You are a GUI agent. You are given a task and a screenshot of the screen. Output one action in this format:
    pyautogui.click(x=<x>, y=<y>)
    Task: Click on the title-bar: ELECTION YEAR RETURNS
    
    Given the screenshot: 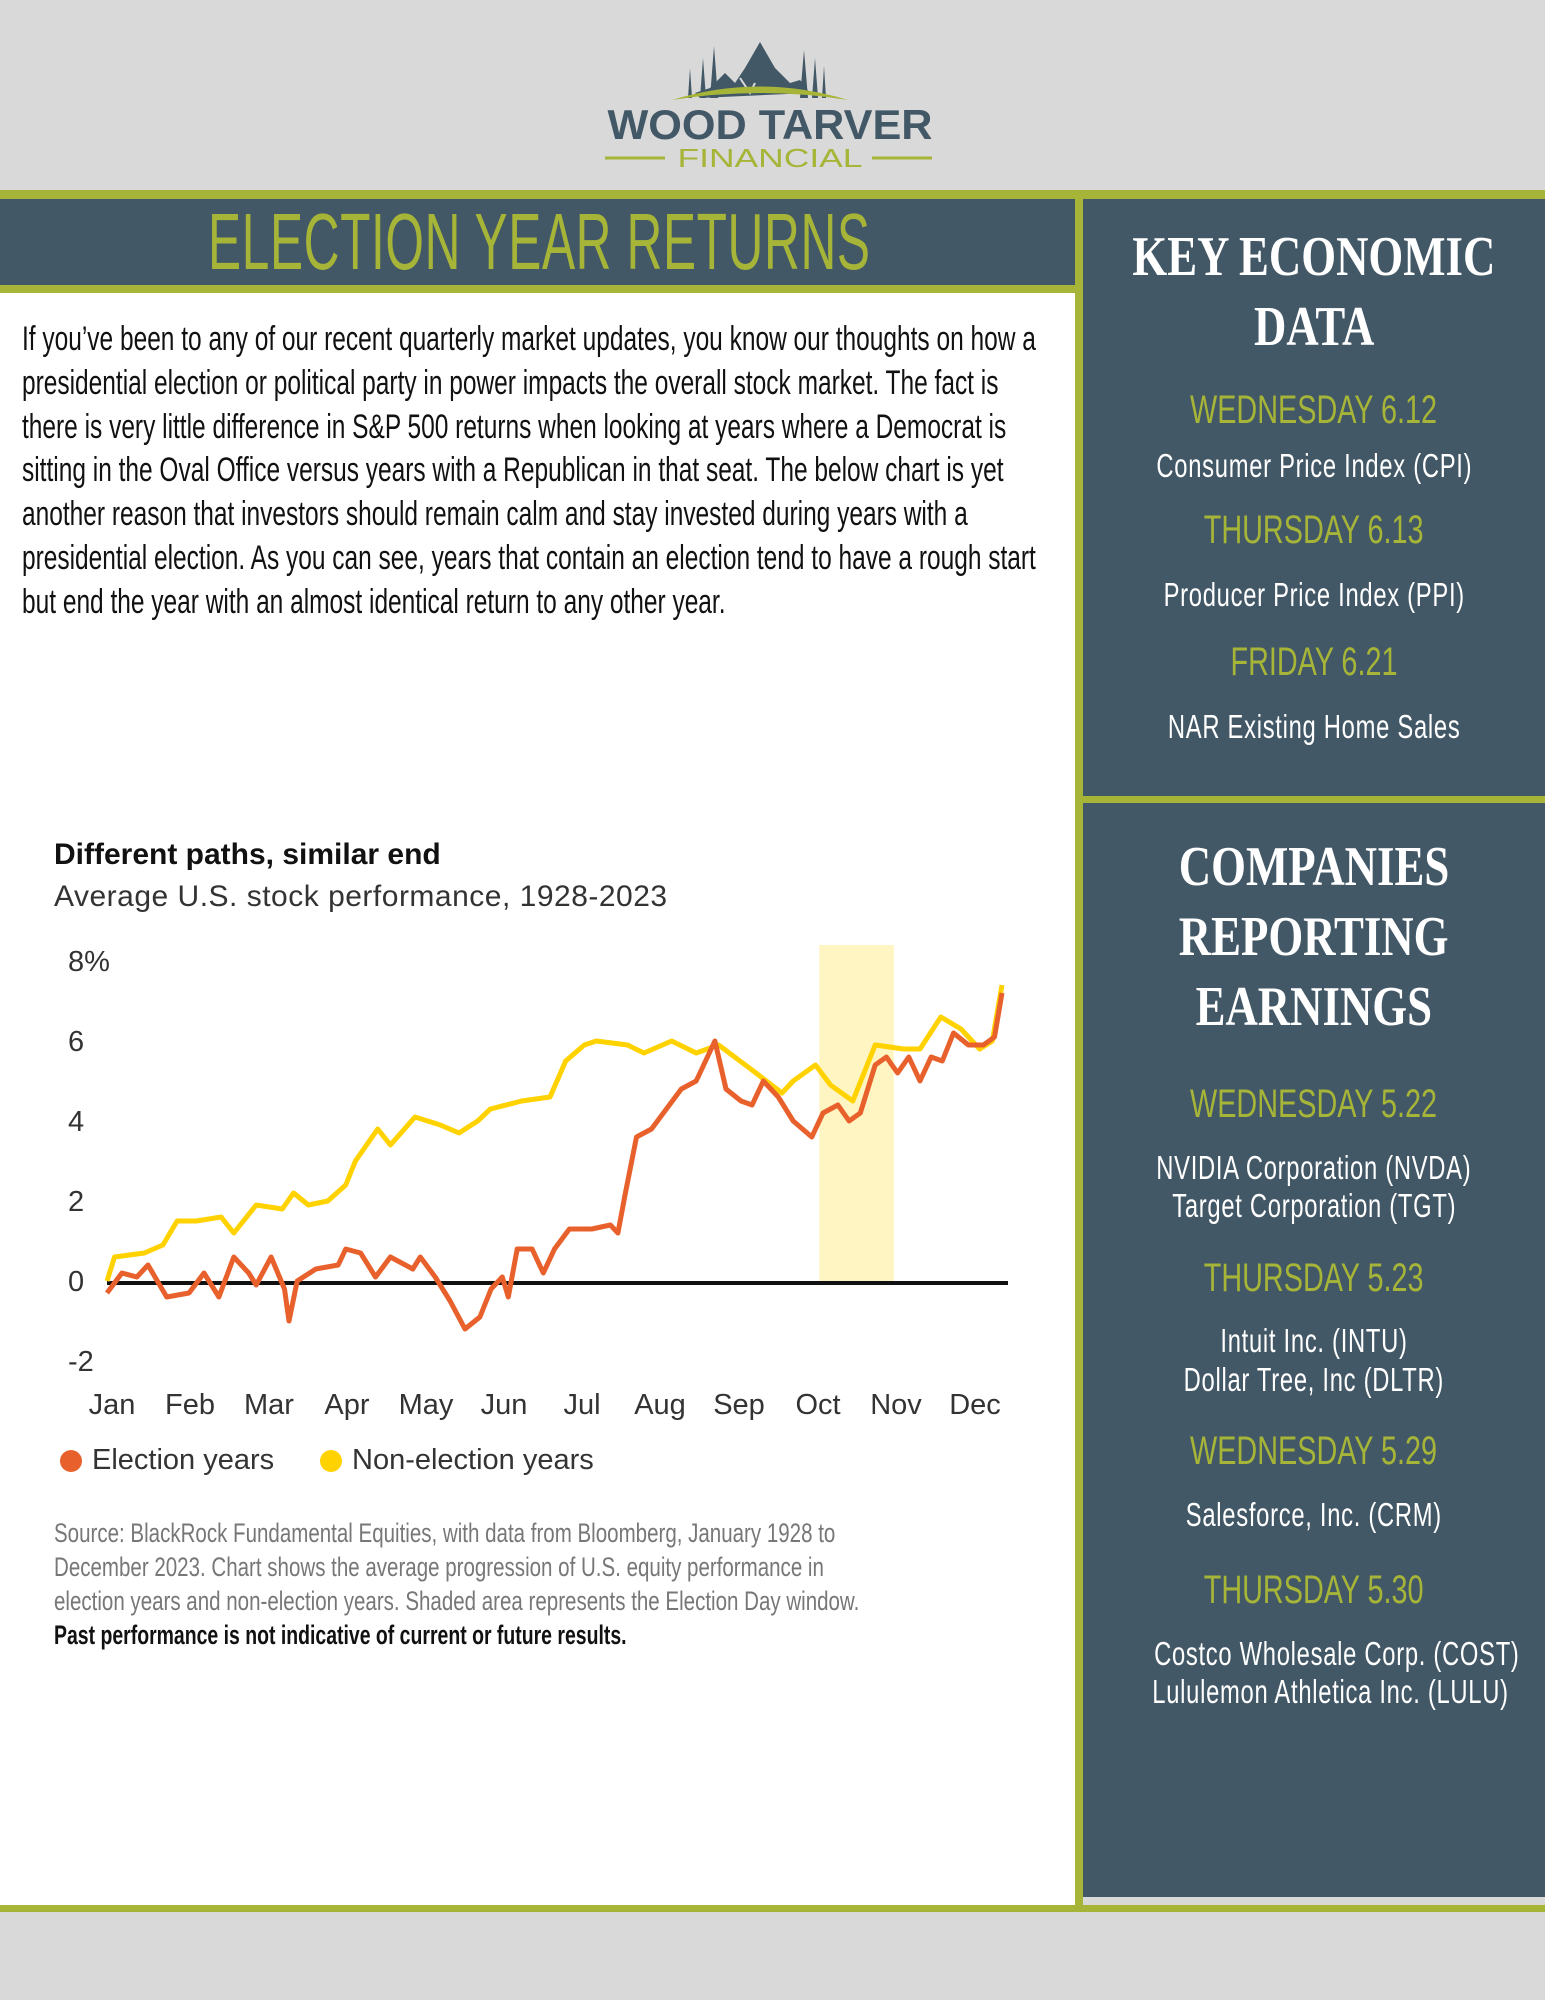 What is the action you would take?
    pyautogui.click(x=539, y=242)
    